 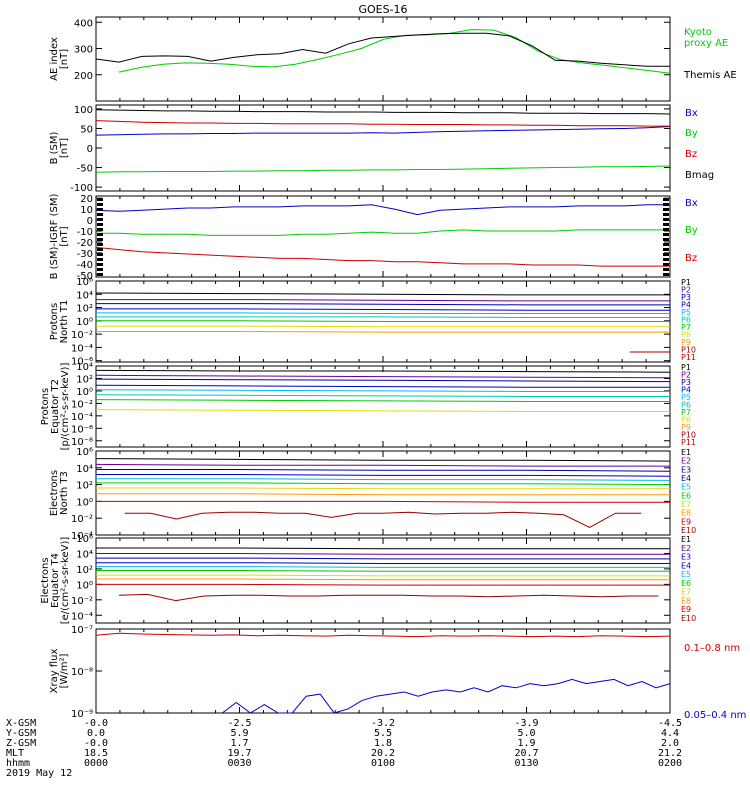 I want to click on footer-row-label: X-GSM, so click(x=21, y=723).